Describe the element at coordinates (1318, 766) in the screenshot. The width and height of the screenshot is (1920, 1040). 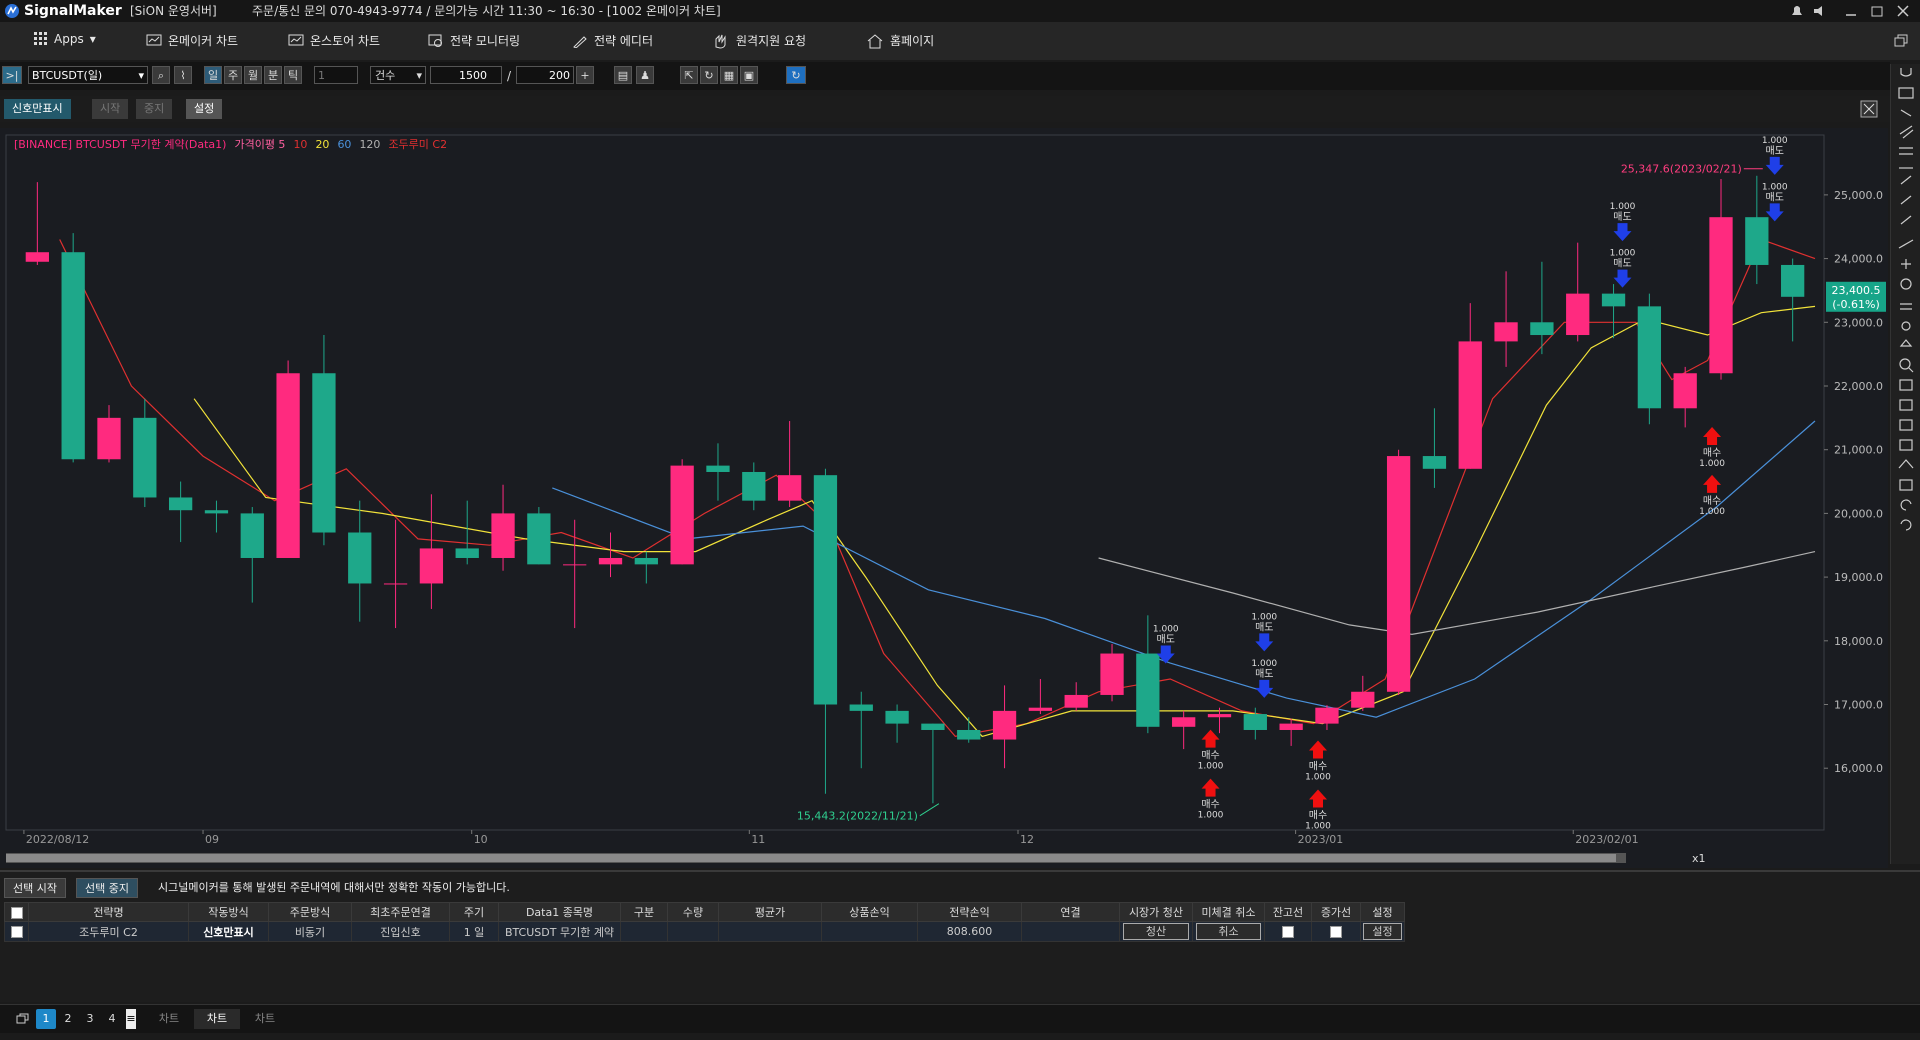
I see `signal-side: 매수` at that location.